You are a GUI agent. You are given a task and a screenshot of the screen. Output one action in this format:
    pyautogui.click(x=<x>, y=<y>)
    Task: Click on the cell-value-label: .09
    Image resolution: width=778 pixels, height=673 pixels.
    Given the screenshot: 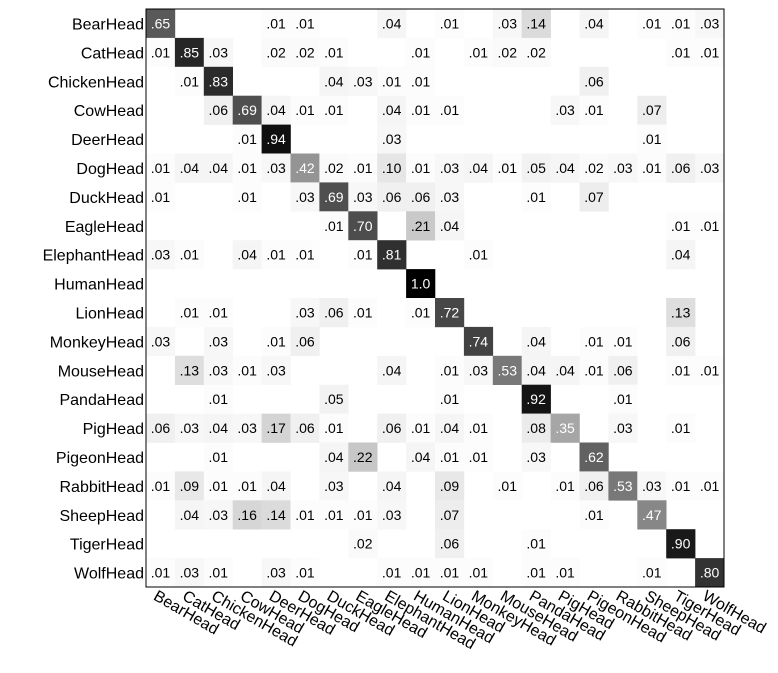 What is the action you would take?
    pyautogui.click(x=190, y=486)
    